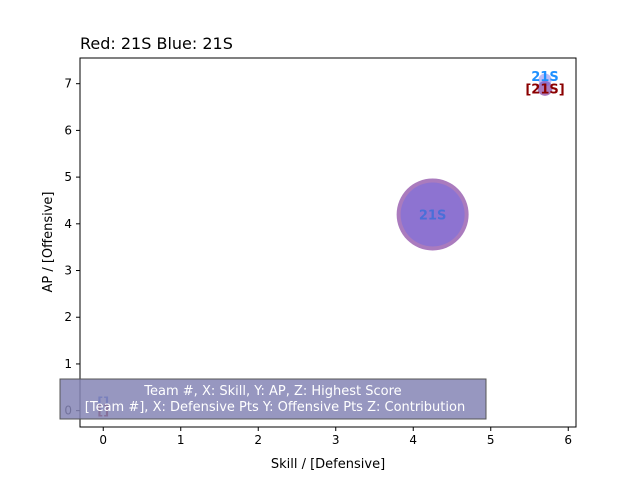  What do you see at coordinates (68, 130) in the screenshot?
I see `y-tick-label: 6` at bounding box center [68, 130].